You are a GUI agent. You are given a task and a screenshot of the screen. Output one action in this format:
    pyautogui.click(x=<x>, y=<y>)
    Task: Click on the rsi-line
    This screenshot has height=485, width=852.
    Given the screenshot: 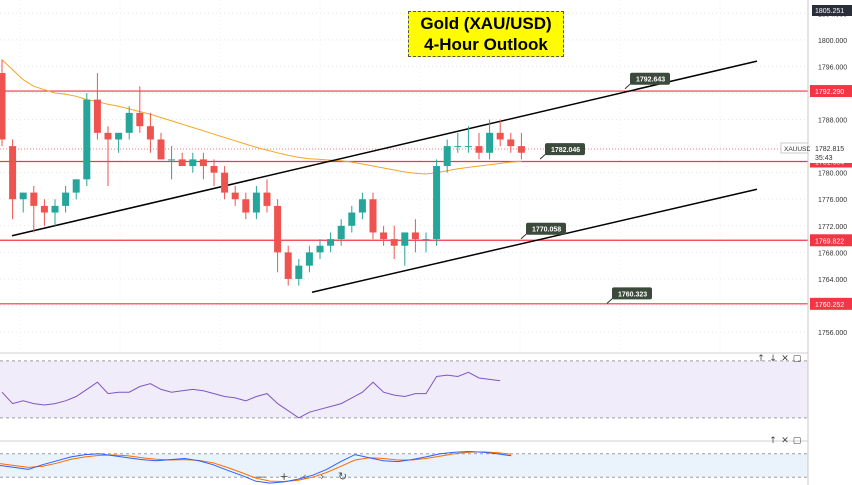 What is the action you would take?
    pyautogui.click(x=251, y=395)
    